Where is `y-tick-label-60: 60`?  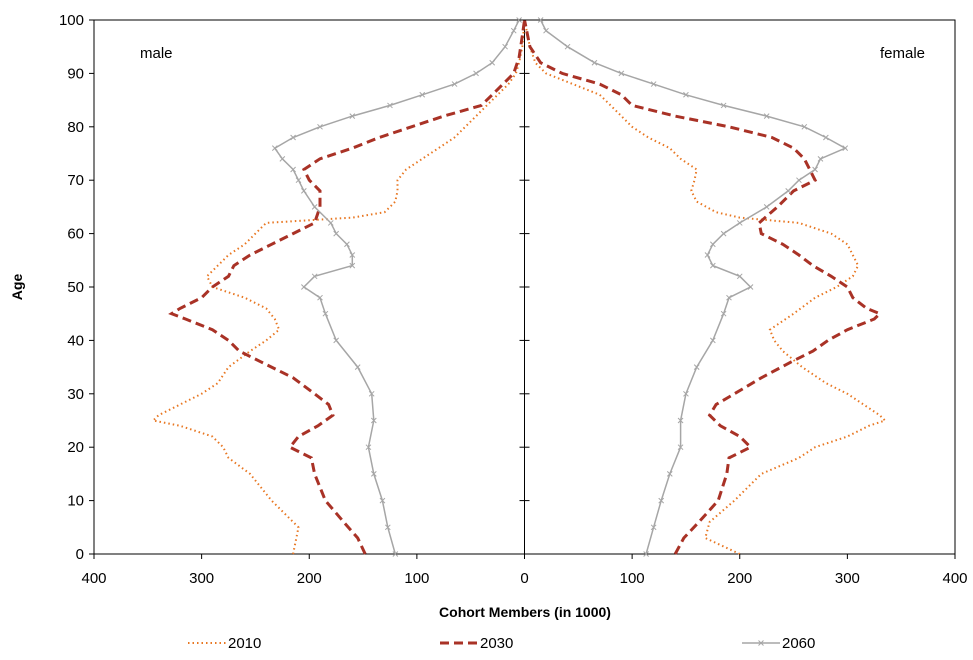
y-tick-label-60: 60 is located at coordinates (75, 234).